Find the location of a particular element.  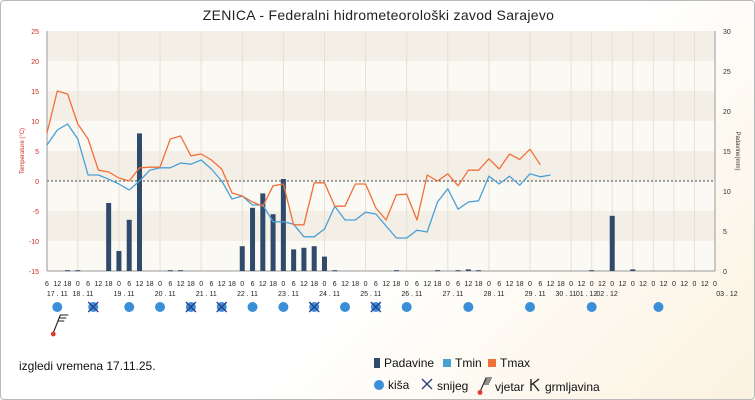

tmin-swatch is located at coordinates (447, 363).